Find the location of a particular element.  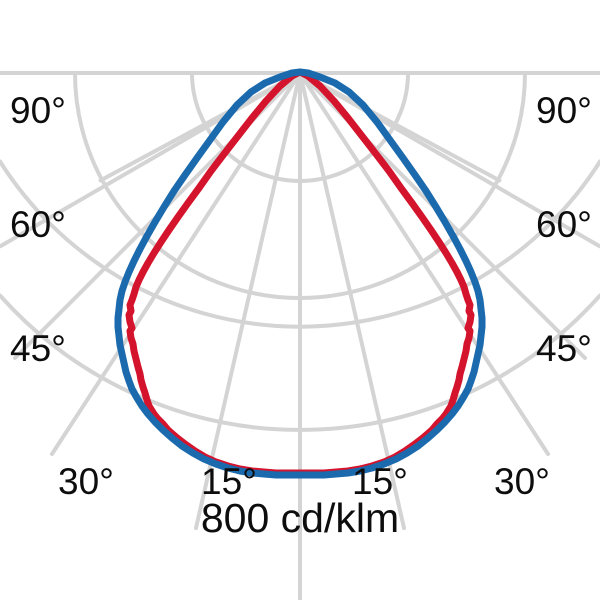

angle-label-left-90: 90° is located at coordinates (38, 110).